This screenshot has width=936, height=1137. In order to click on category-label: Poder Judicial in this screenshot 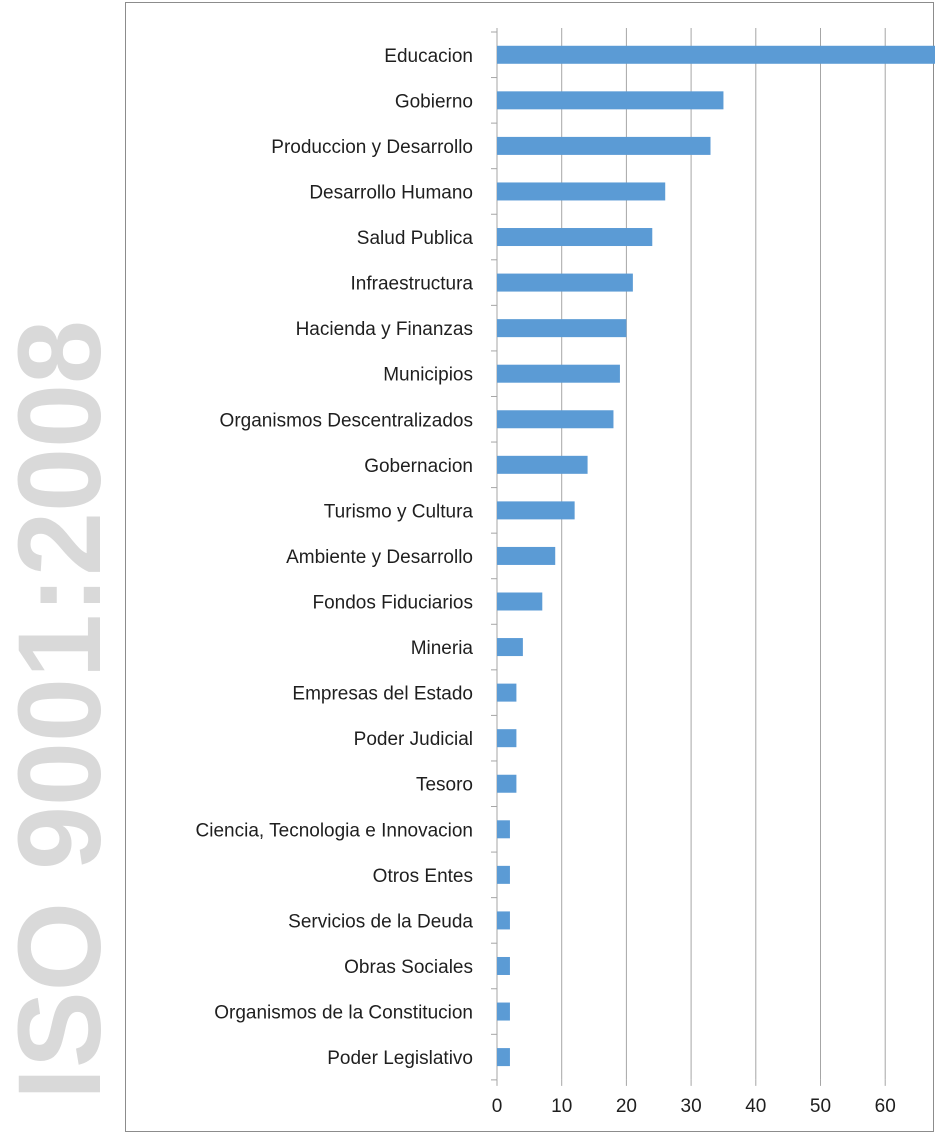, I will do `click(413, 739)`.